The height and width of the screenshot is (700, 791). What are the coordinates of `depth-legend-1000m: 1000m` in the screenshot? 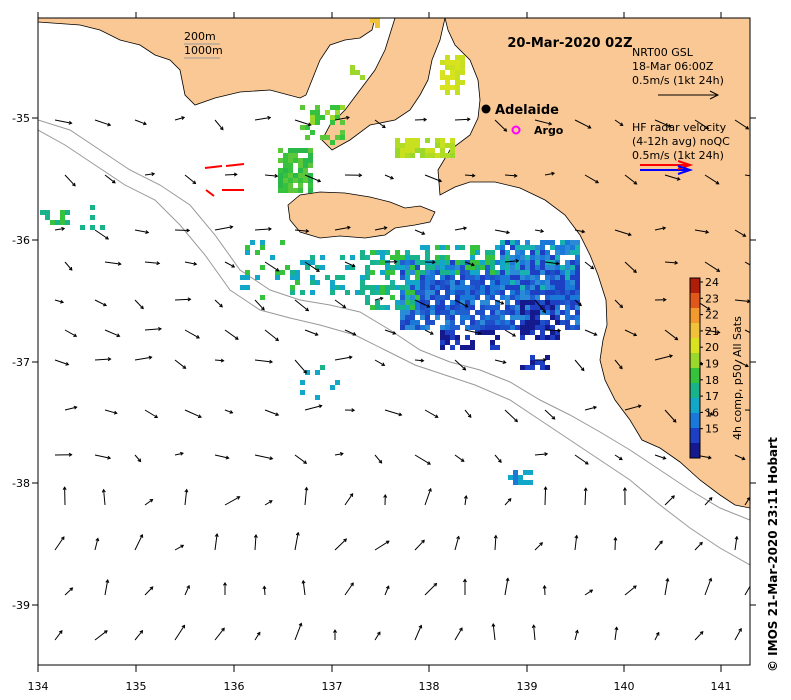 It's located at (203, 50).